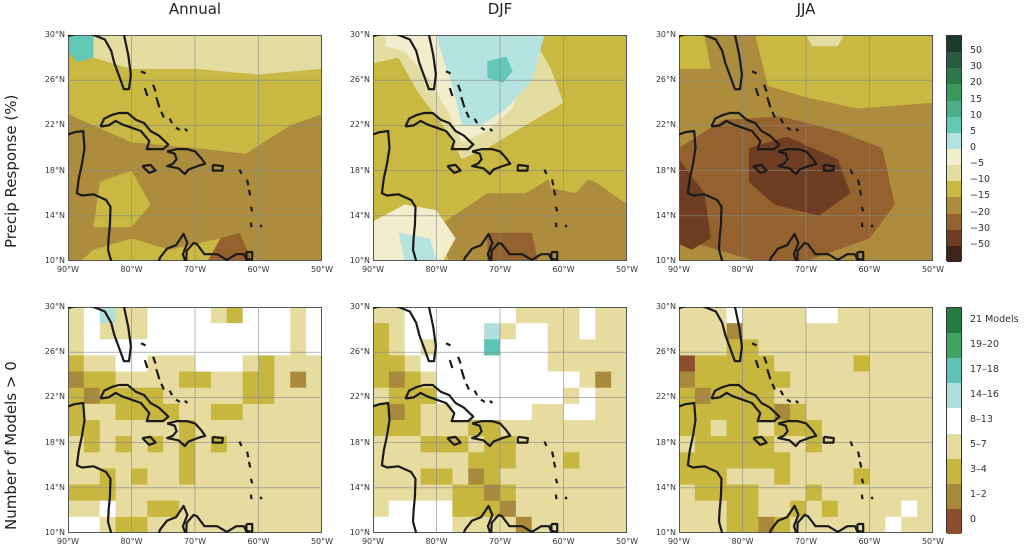 The image size is (1024, 554). What do you see at coordinates (500, 420) in the screenshot?
I see `map-djf-models` at bounding box center [500, 420].